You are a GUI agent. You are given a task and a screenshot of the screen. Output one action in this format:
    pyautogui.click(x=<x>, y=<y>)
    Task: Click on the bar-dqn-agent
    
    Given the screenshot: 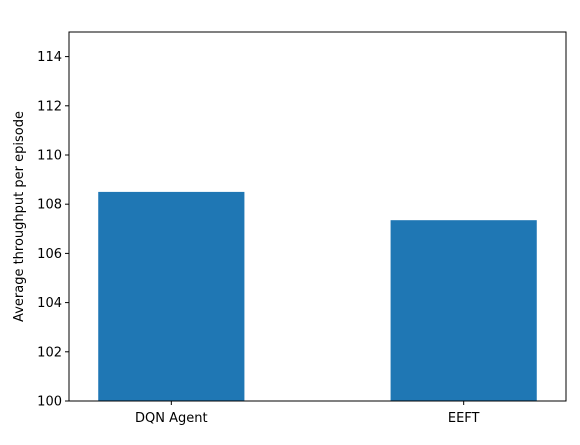 What is the action you would take?
    pyautogui.click(x=171, y=296)
    